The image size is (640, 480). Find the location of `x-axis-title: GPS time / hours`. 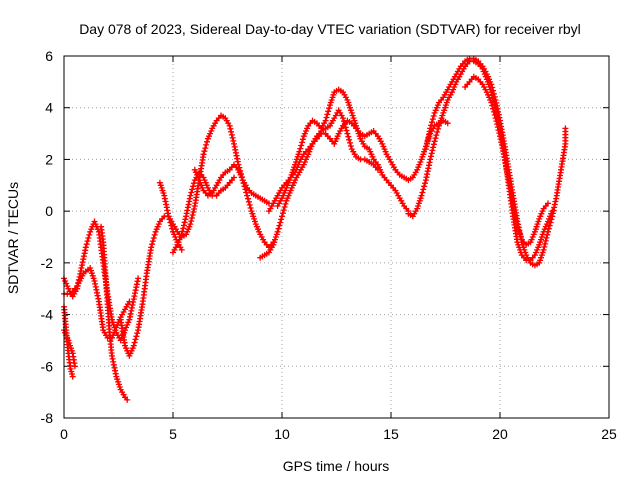

x-axis-title: GPS time / hours is located at coordinates (336, 466).